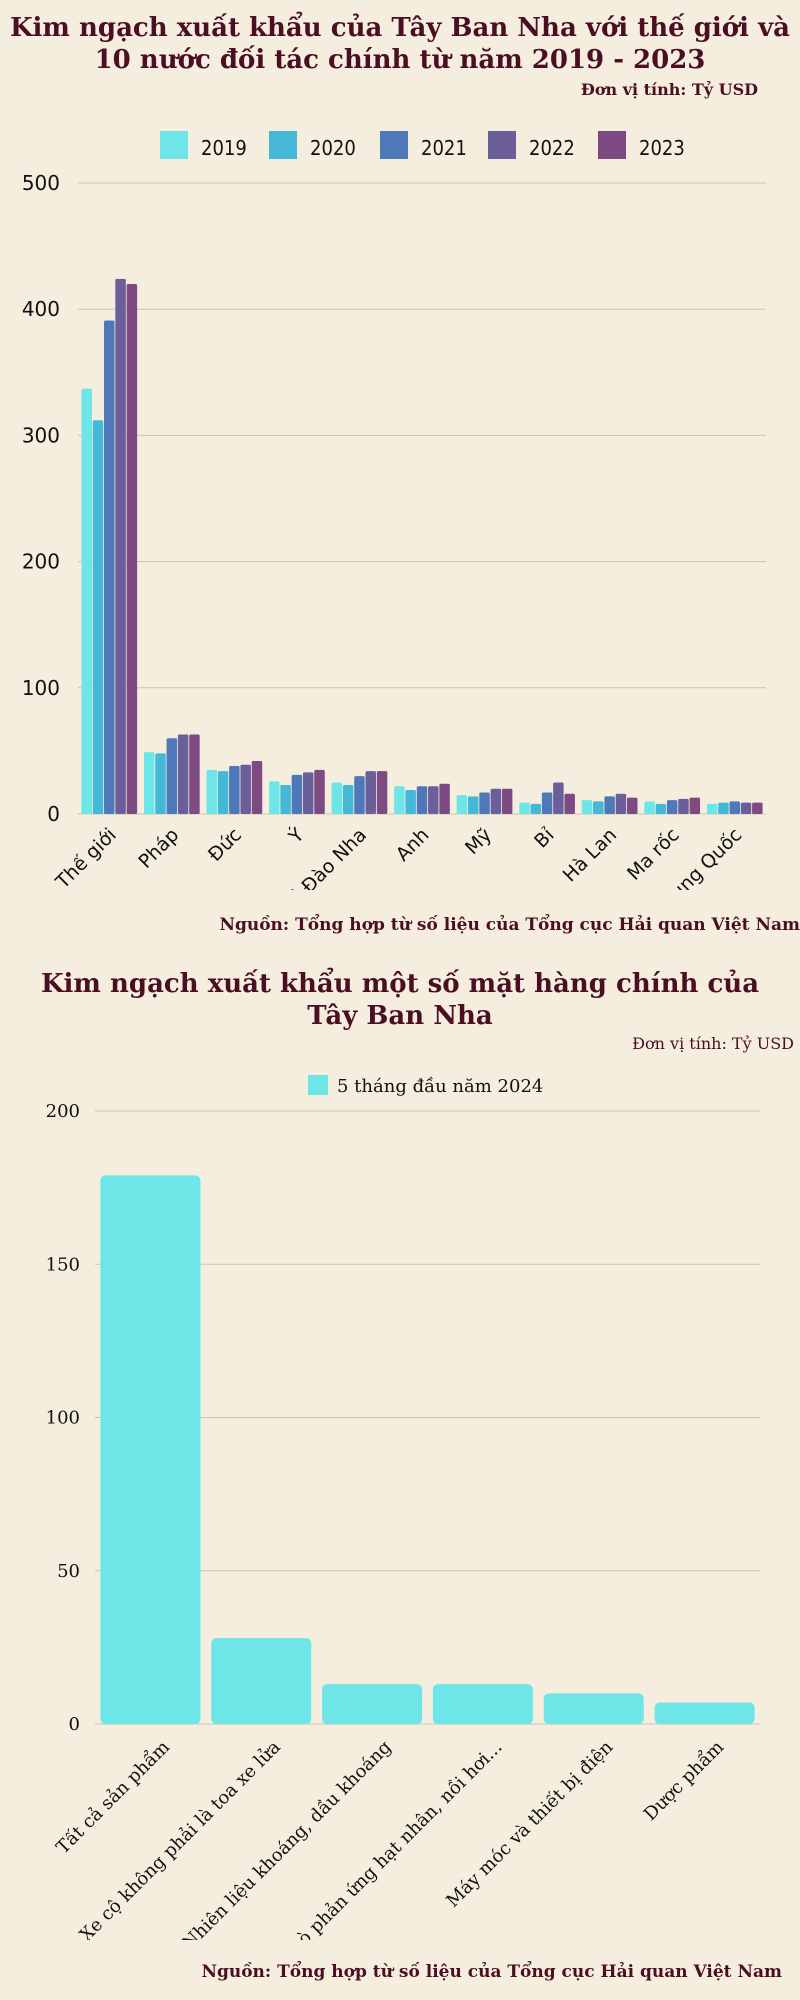  Describe the element at coordinates (225, 845) in the screenshot. I see `chart1-xtick-label: Đức` at that location.